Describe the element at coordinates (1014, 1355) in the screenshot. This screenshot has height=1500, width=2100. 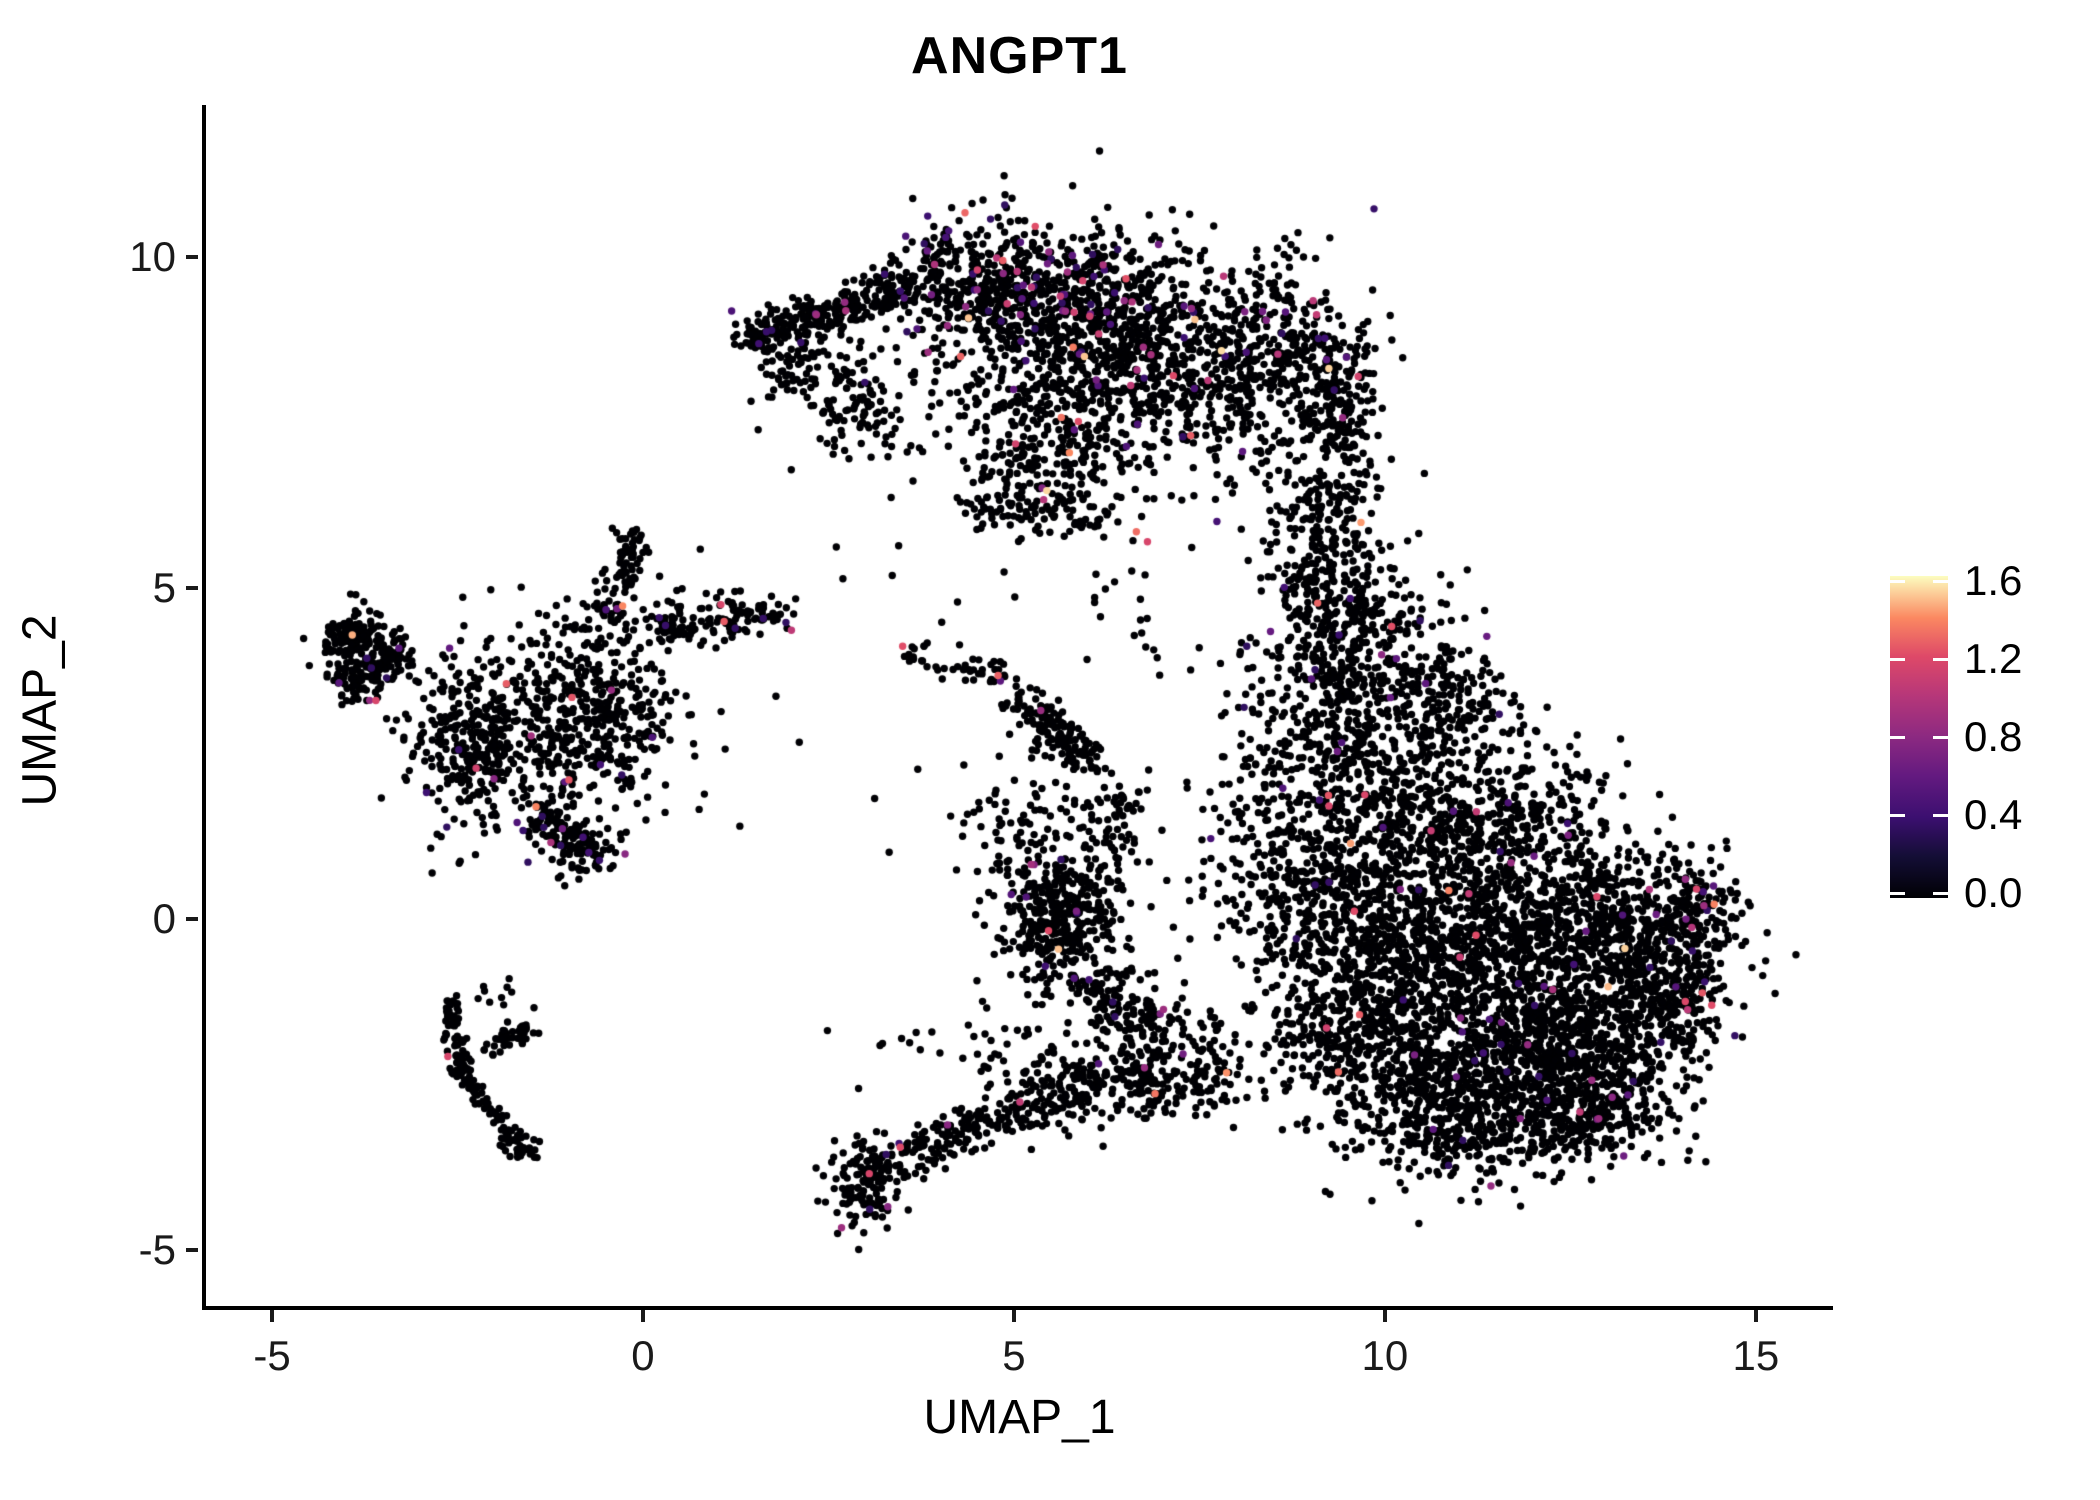
I see `x-tick-label: 5` at that location.